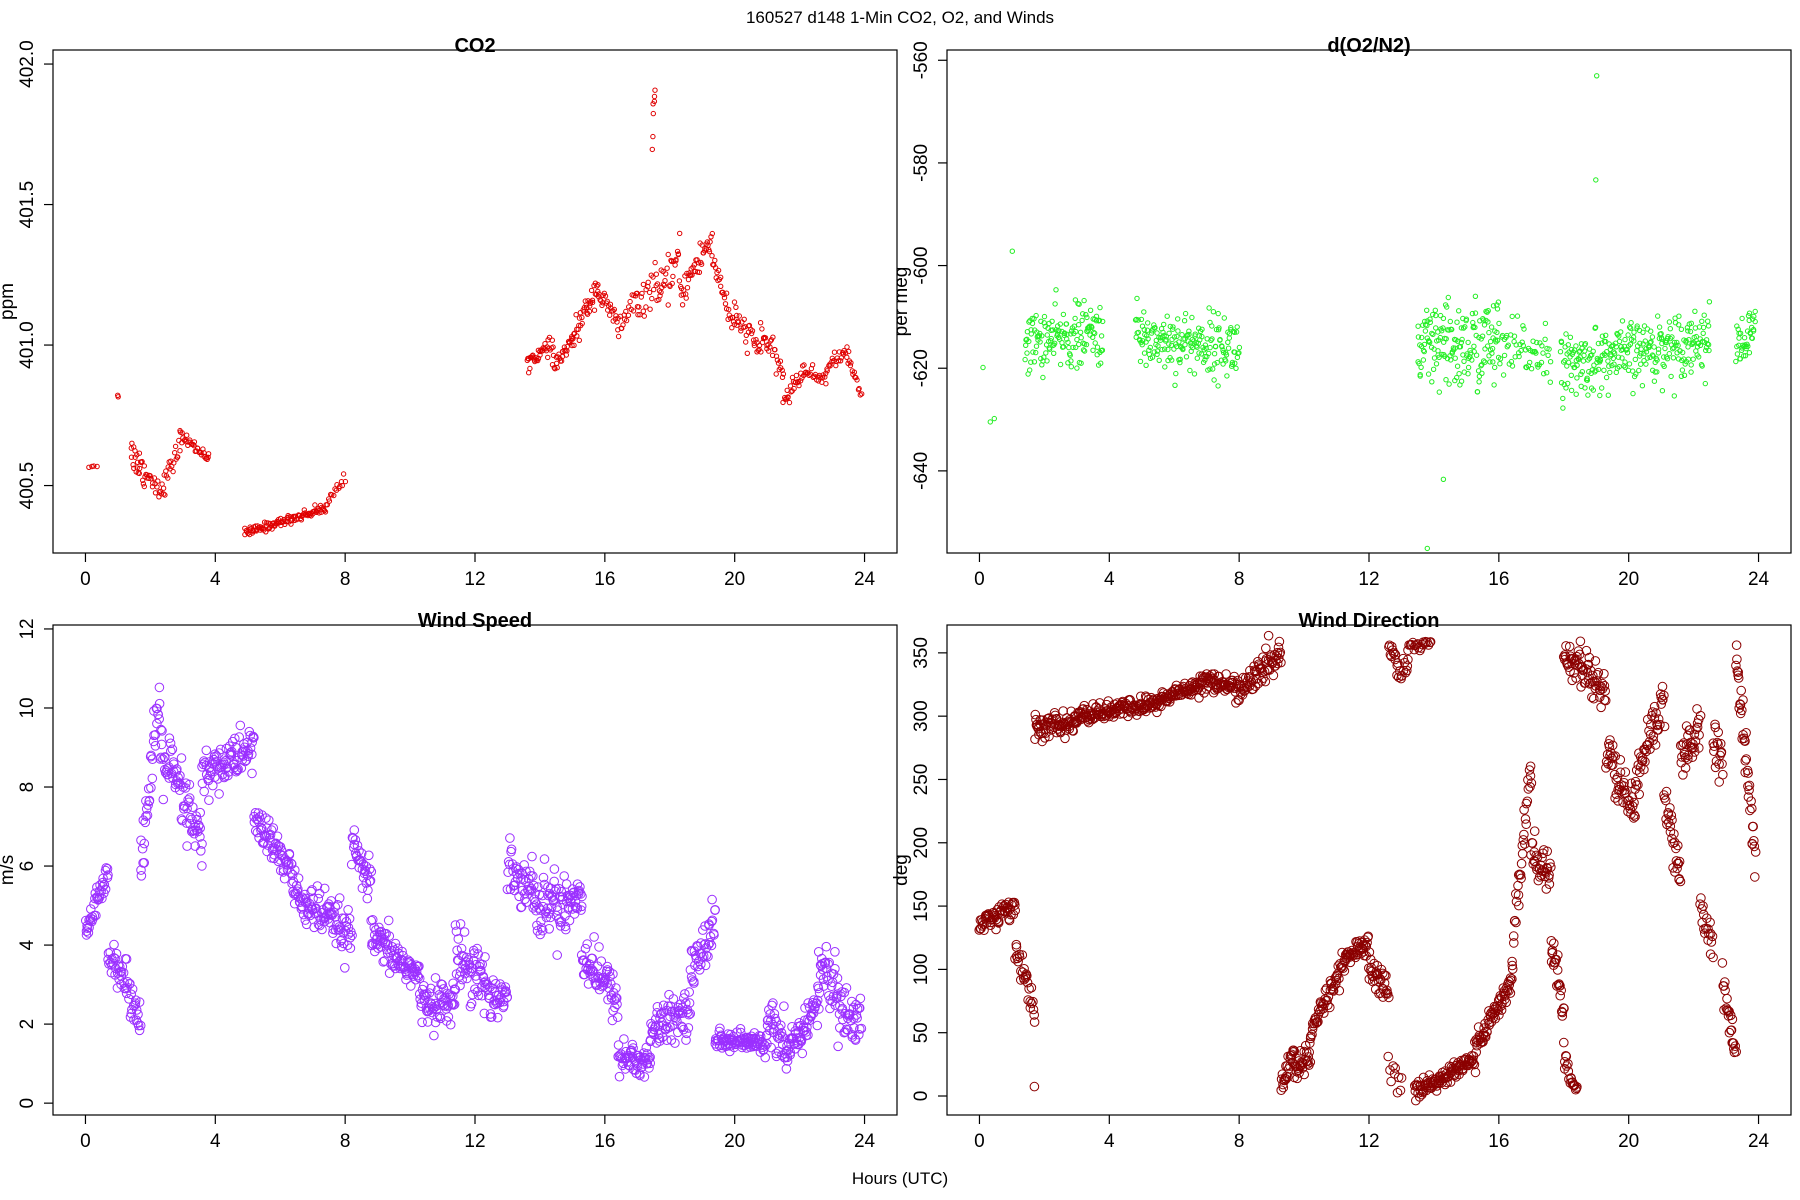 The width and height of the screenshot is (1800, 1200). I want to click on wind-speed-x-tick-label: 12, so click(474, 1141).